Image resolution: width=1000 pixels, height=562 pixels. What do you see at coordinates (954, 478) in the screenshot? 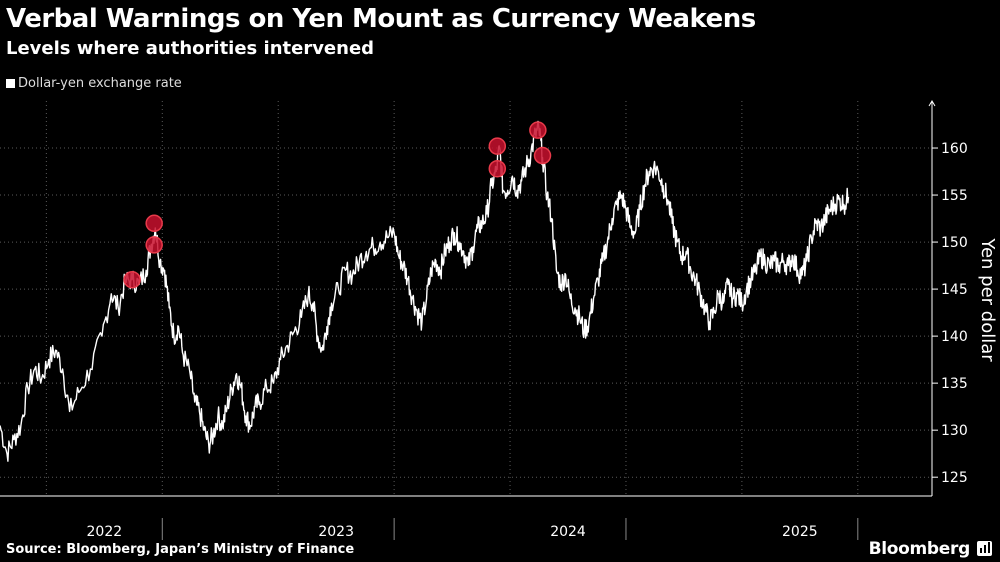
I see `y-tick-label: 125` at bounding box center [954, 478].